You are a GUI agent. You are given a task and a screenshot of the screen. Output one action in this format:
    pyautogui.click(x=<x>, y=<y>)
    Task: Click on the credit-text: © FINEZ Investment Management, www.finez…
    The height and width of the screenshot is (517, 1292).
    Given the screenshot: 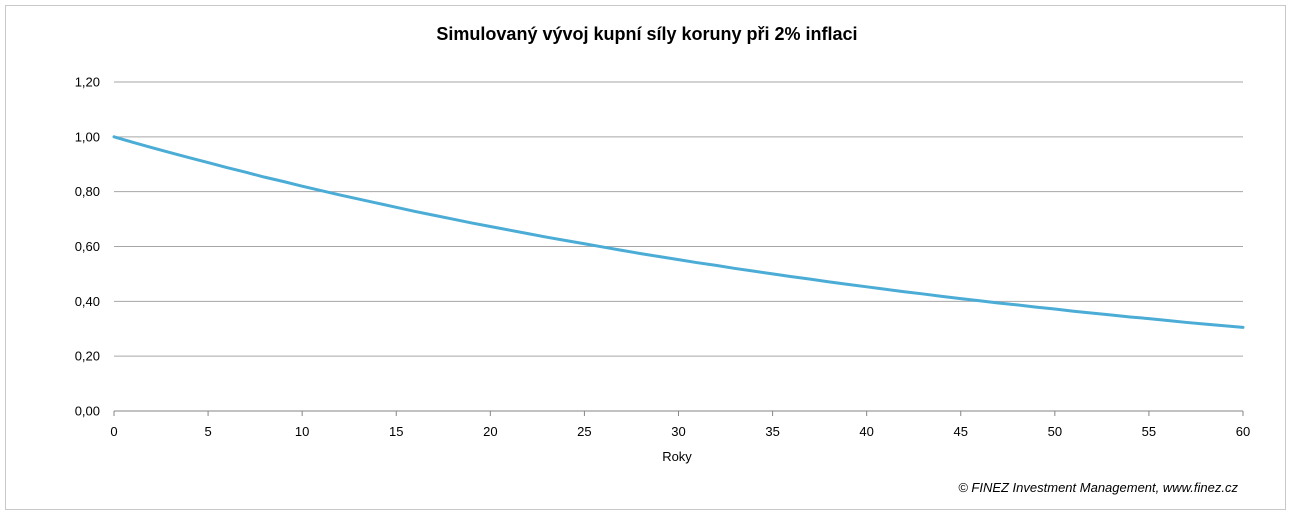 What is the action you would take?
    pyautogui.click(x=1098, y=487)
    